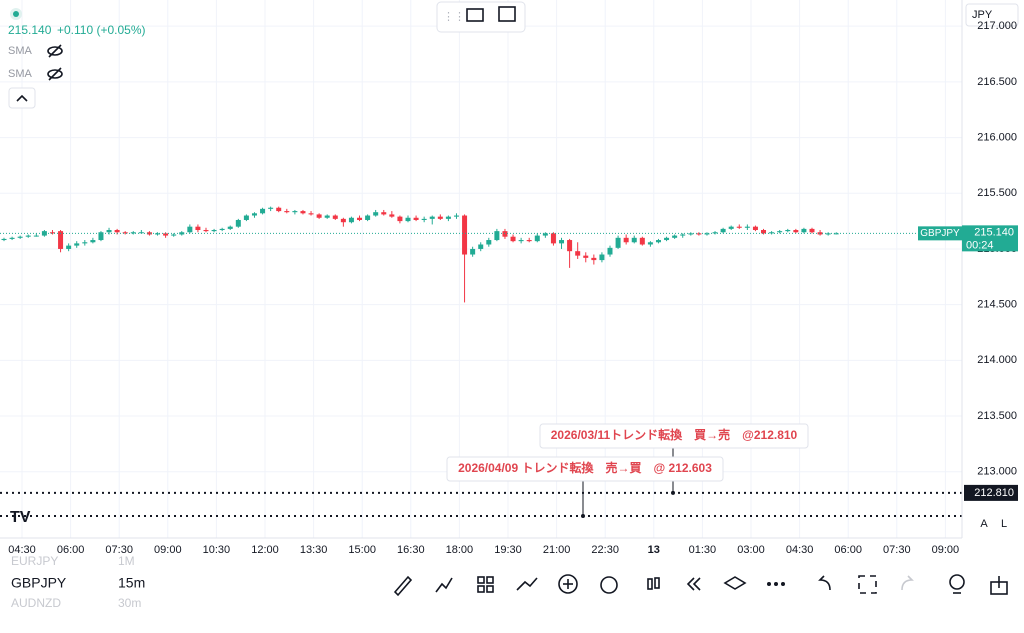 This screenshot has width=1024, height=633. What do you see at coordinates (20, 517) in the screenshot?
I see `logo: TV` at bounding box center [20, 517].